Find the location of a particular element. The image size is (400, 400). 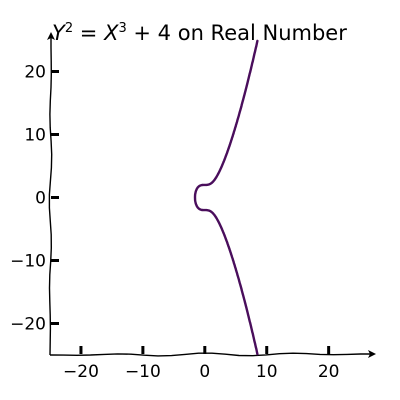

title-y: Y is located at coordinates (59, 33).